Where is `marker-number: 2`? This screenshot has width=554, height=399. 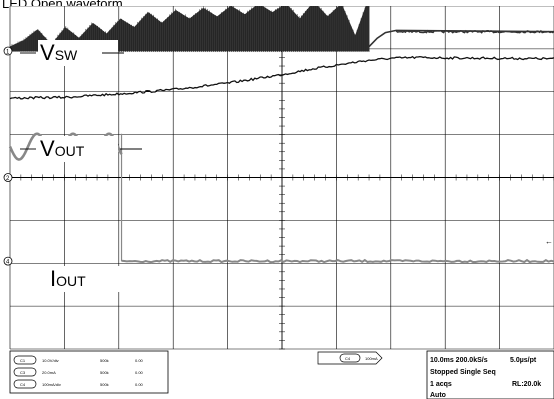 marker-number: 2 is located at coordinates (8, 179).